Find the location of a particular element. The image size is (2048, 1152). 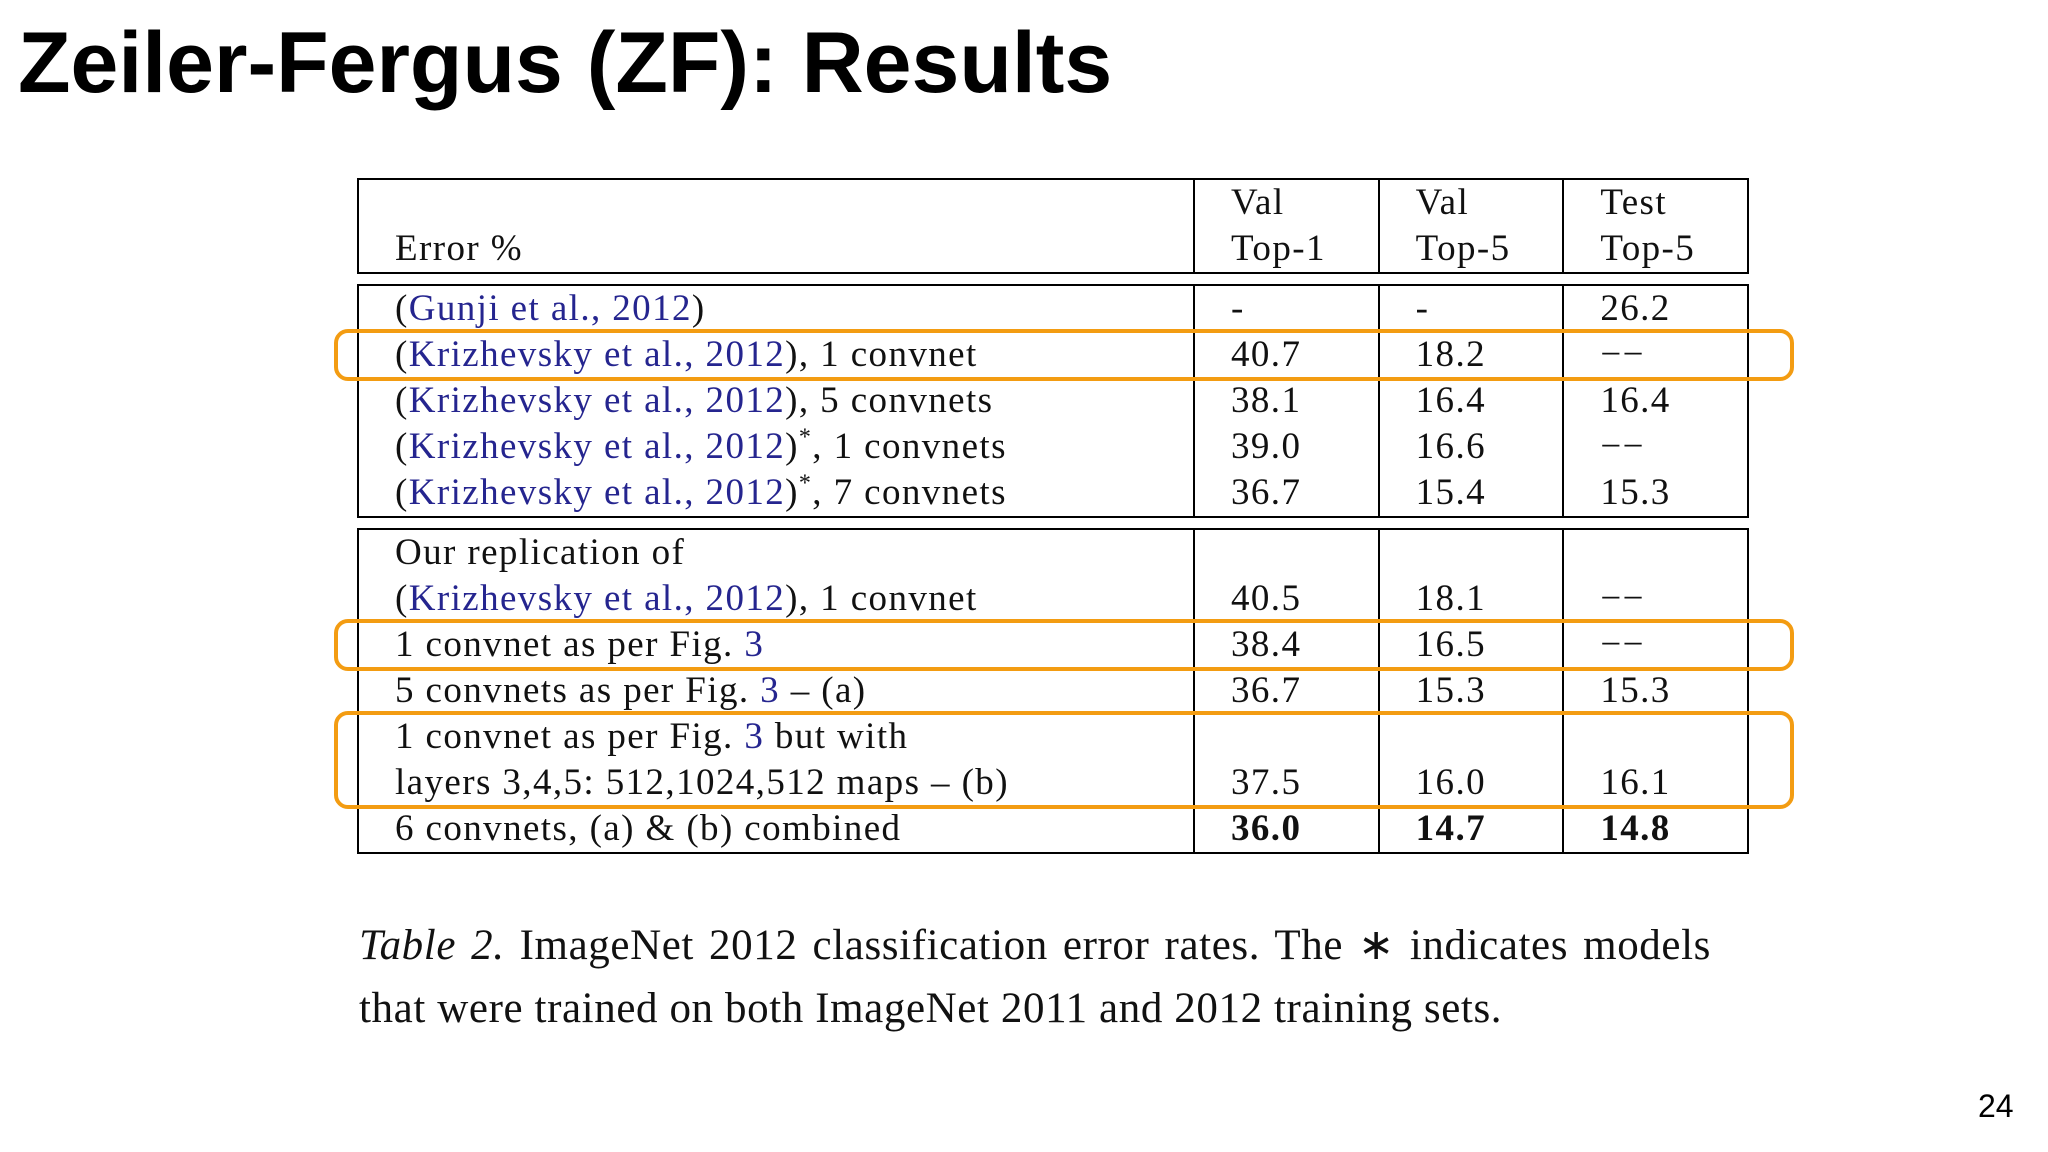

header-cell: Val Top-5 is located at coordinates (1470, 226).